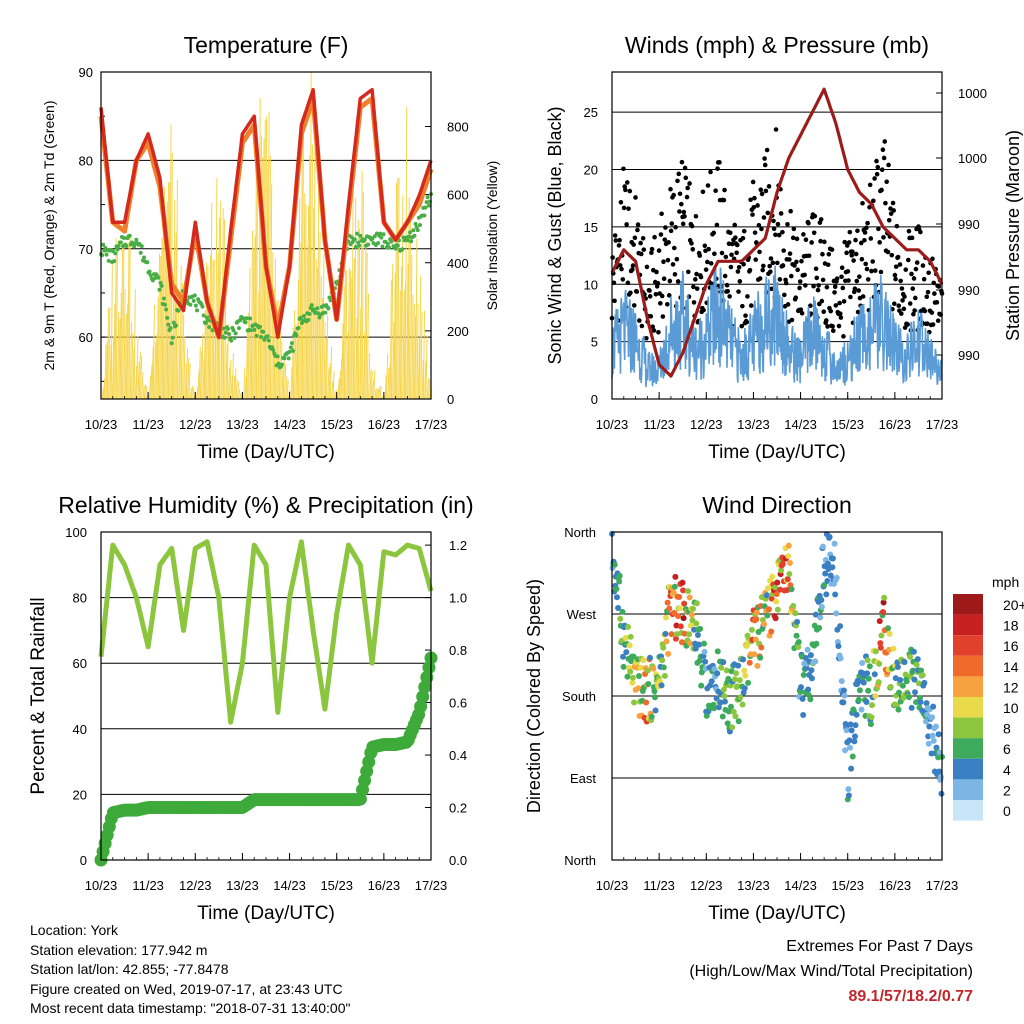 The image size is (1024, 1024). I want to click on temperature-y2tick-label: 200, so click(458, 331).